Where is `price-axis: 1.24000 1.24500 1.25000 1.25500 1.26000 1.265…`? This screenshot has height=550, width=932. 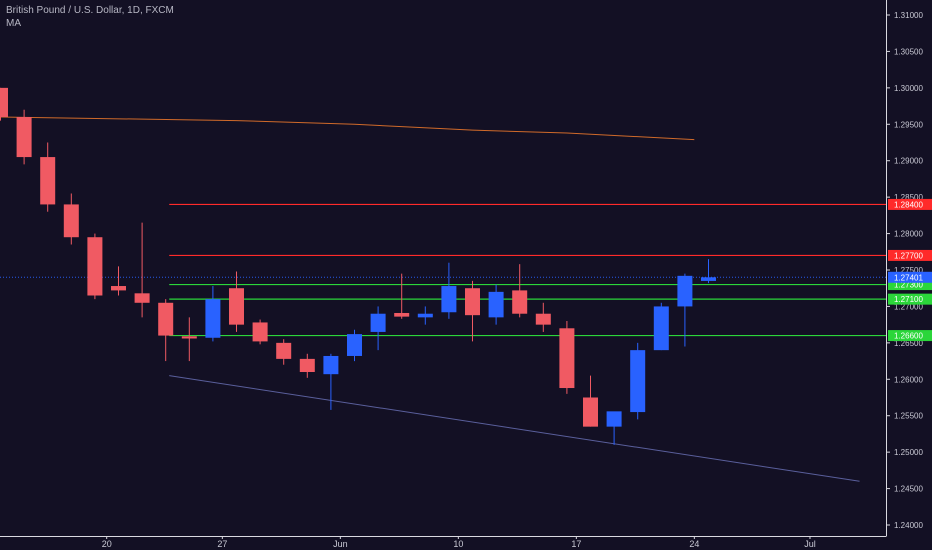
price-axis: 1.24000 1.24500 1.25000 1.25500 1.26000 1.265… is located at coordinates (909, 275).